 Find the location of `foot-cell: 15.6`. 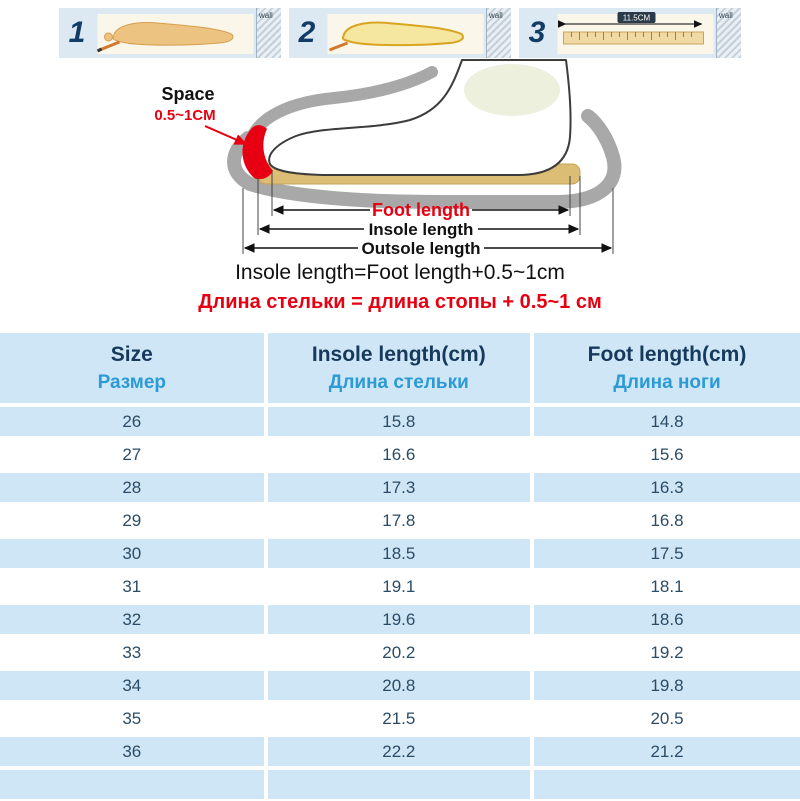

foot-cell: 15.6 is located at coordinates (665, 454).